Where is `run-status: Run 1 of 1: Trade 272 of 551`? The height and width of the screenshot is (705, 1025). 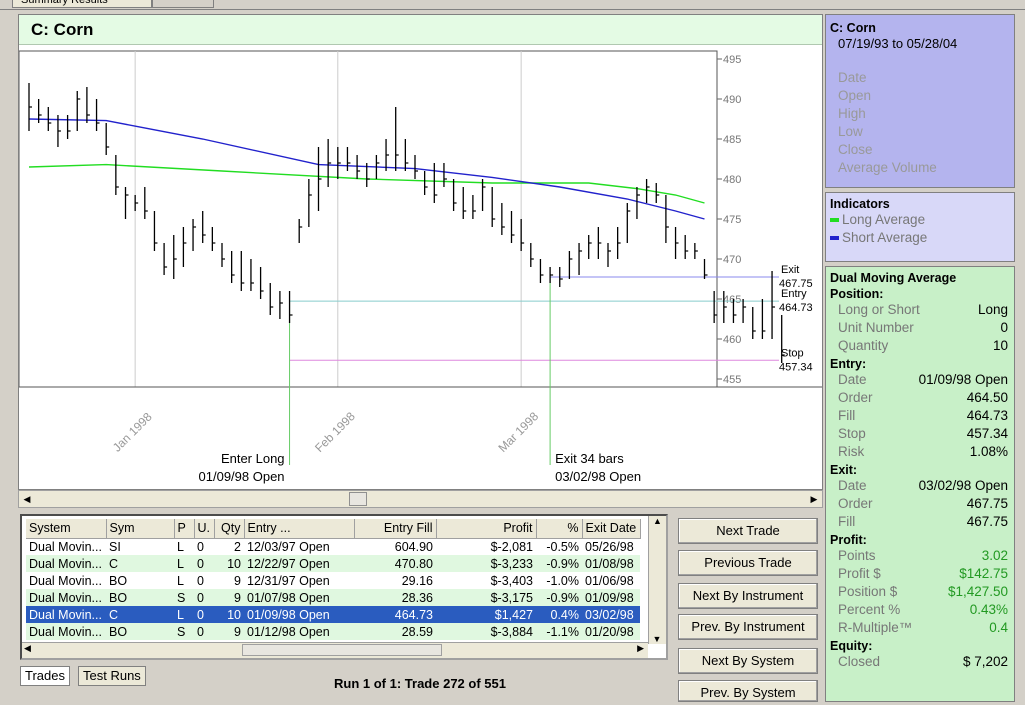
run-status: Run 1 of 1: Trade 272 of 551 is located at coordinates (420, 683).